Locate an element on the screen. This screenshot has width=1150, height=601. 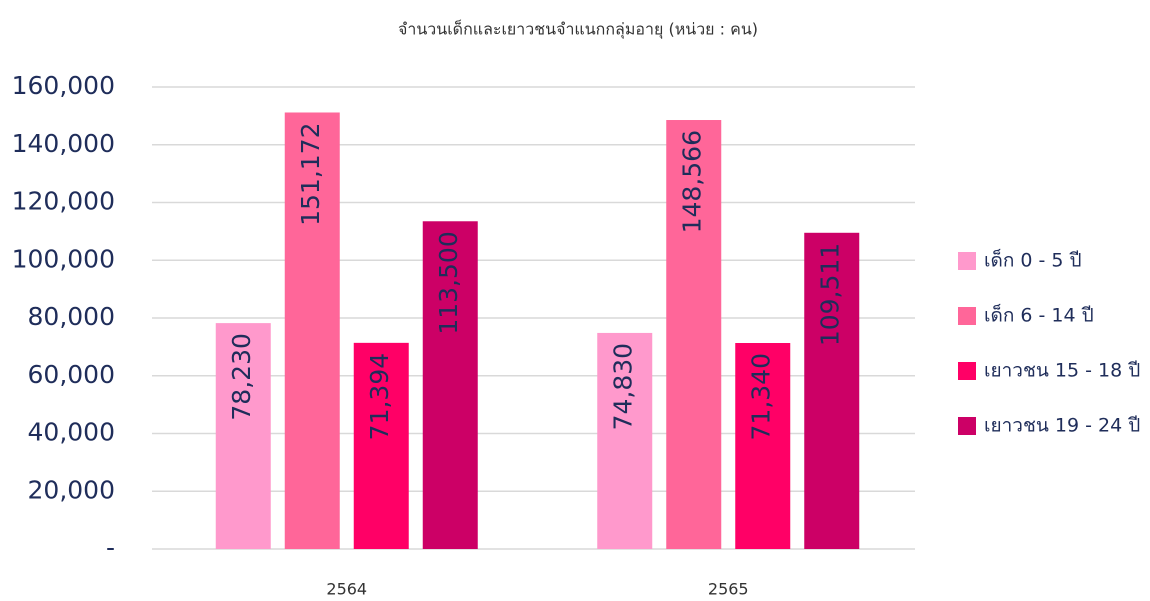
data-label: 74,830 is located at coordinates (623, 386).